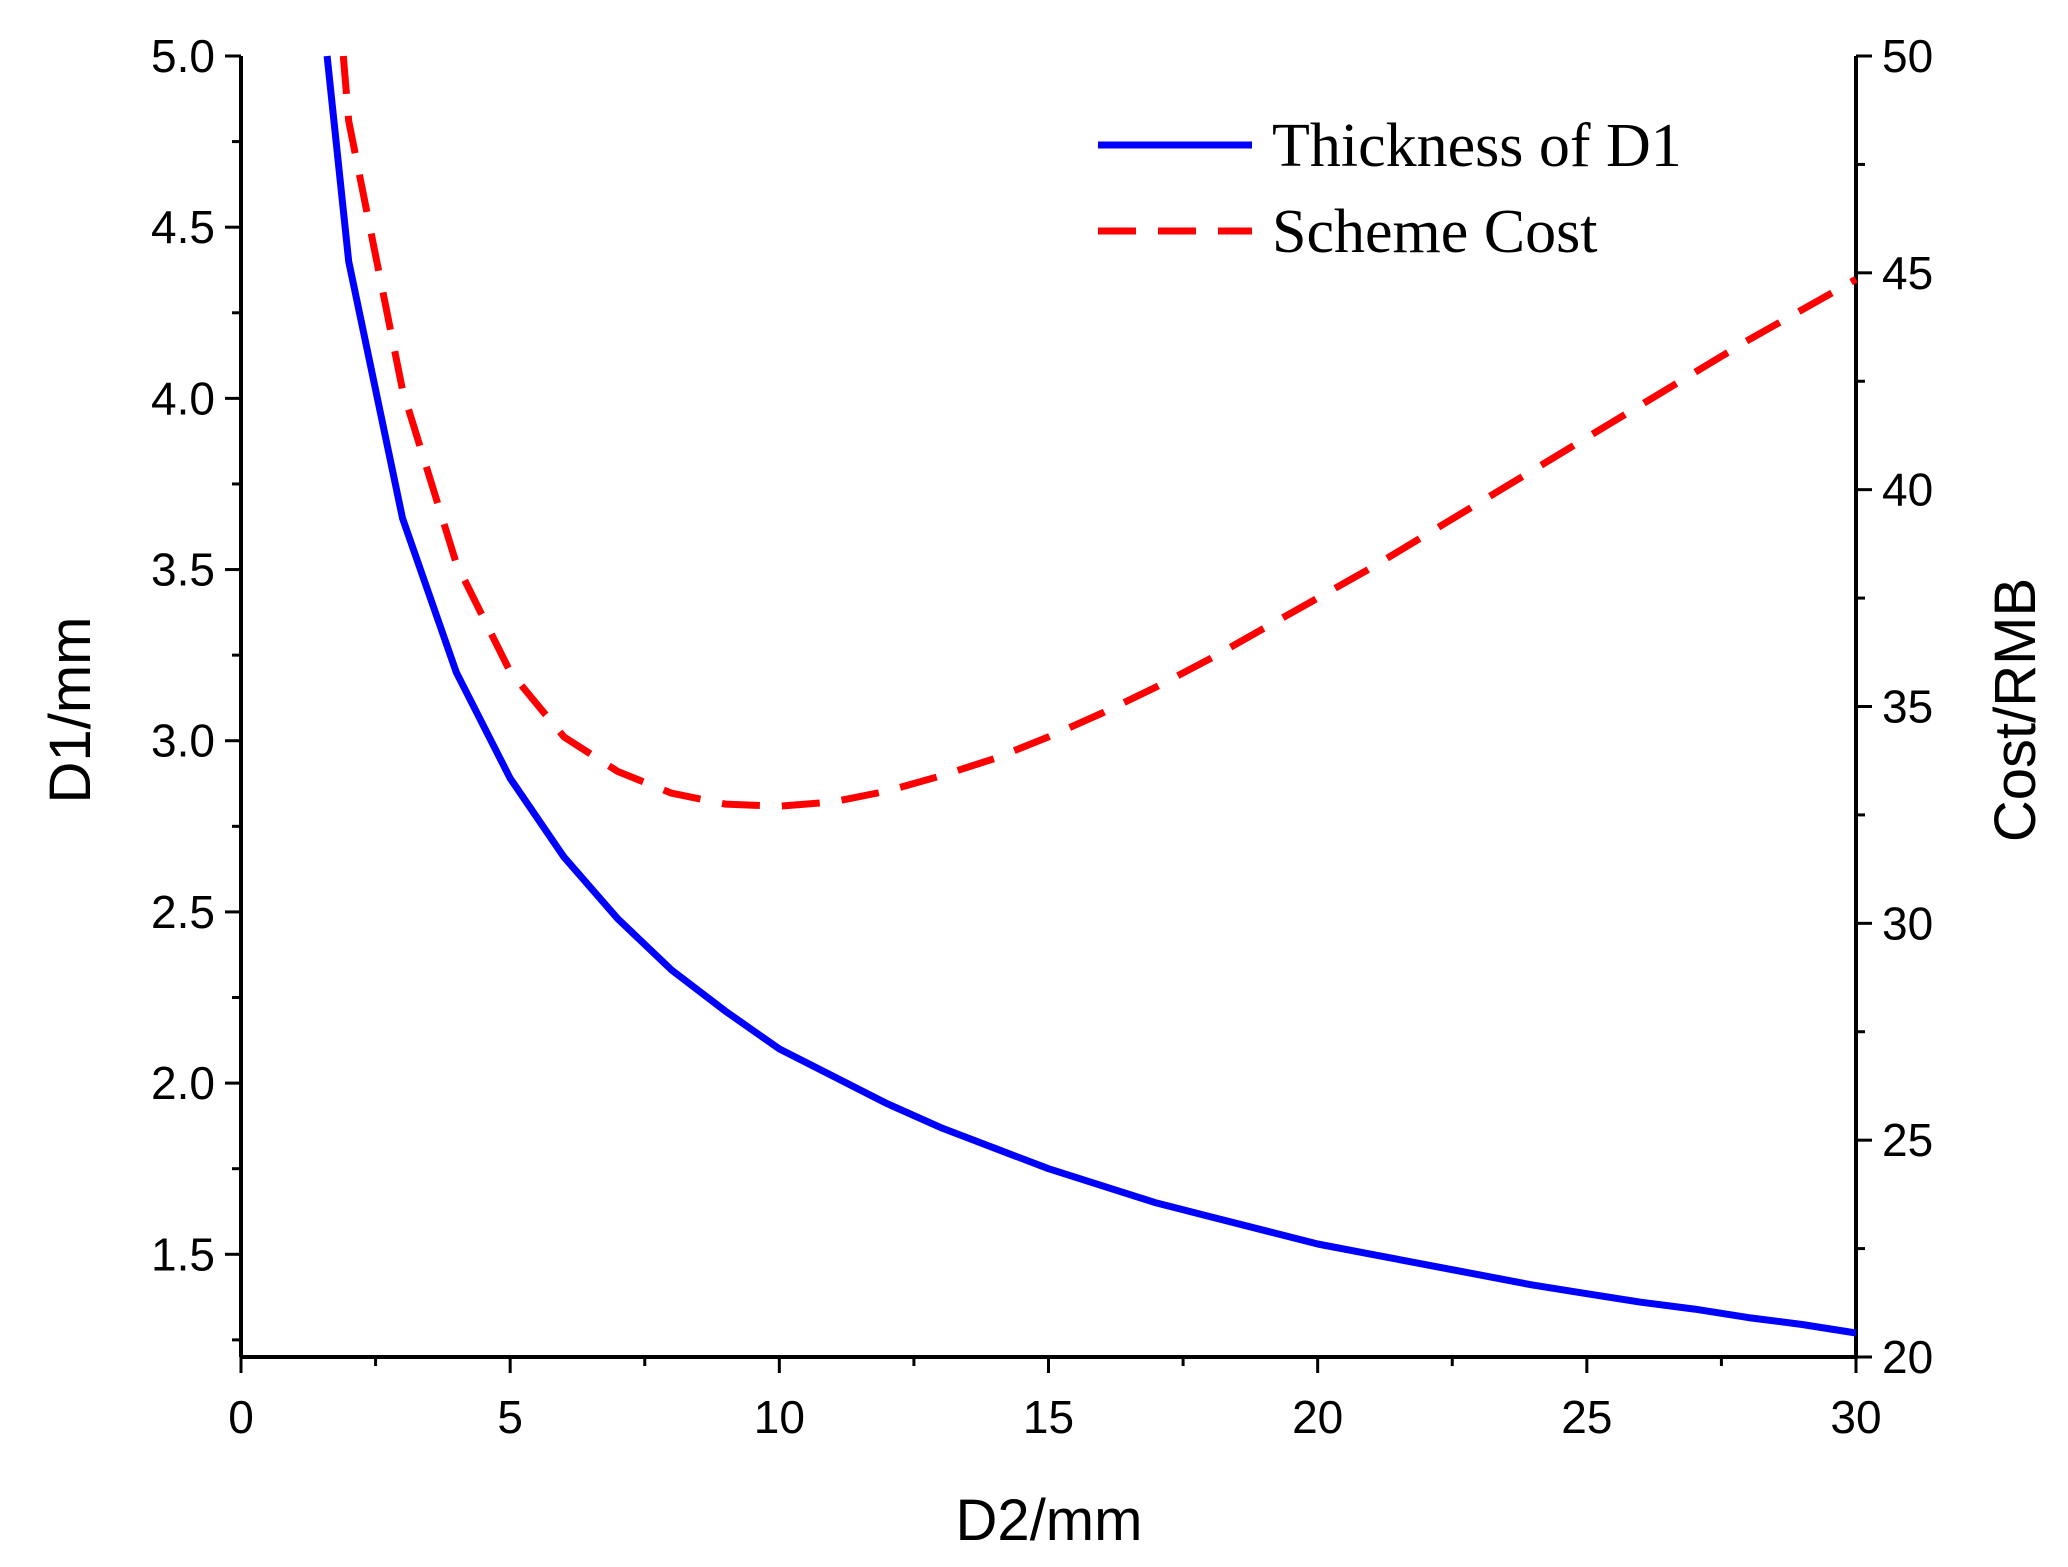  I want to click on y2-tick-label: 25, so click(1907, 1140).